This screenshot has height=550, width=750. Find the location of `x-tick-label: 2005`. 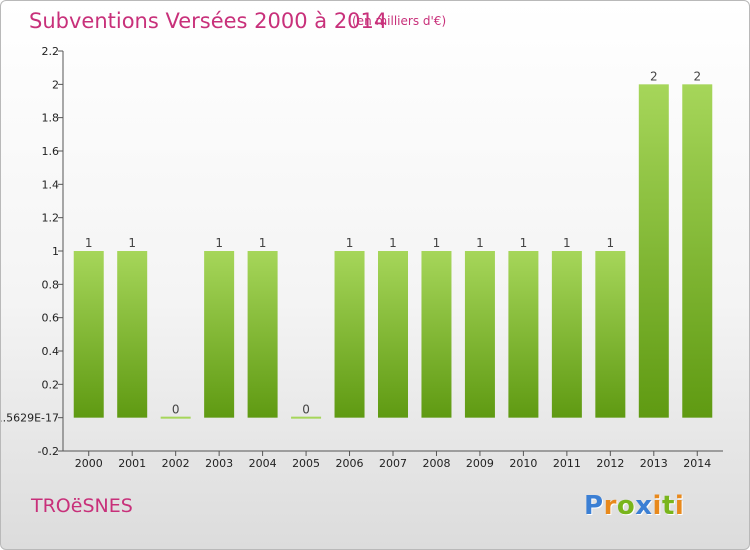

x-tick-label: 2005 is located at coordinates (306, 463).